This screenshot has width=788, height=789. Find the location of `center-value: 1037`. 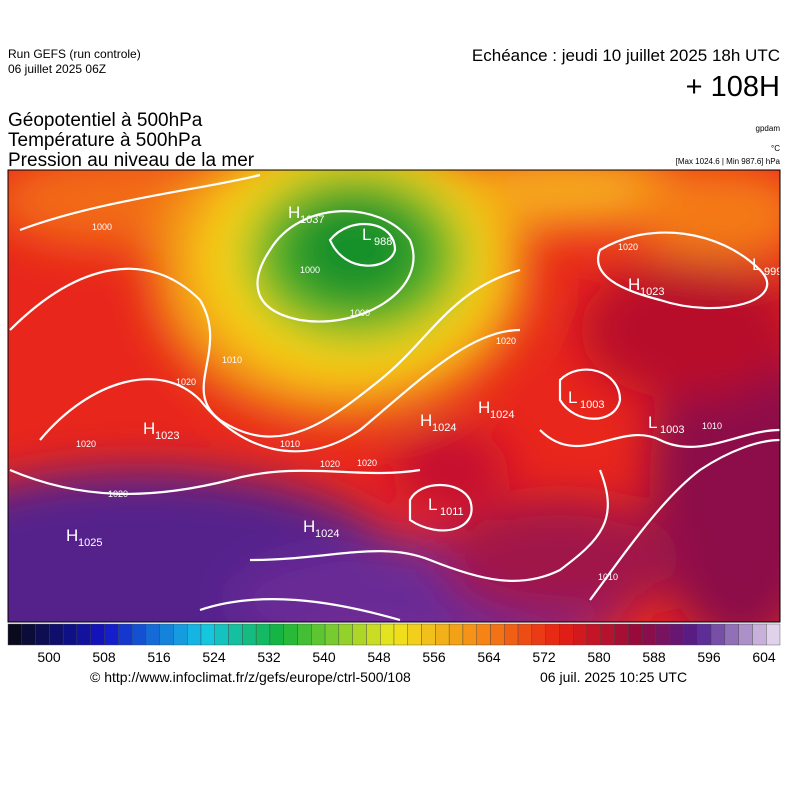

center-value: 1037 is located at coordinates (312, 220).